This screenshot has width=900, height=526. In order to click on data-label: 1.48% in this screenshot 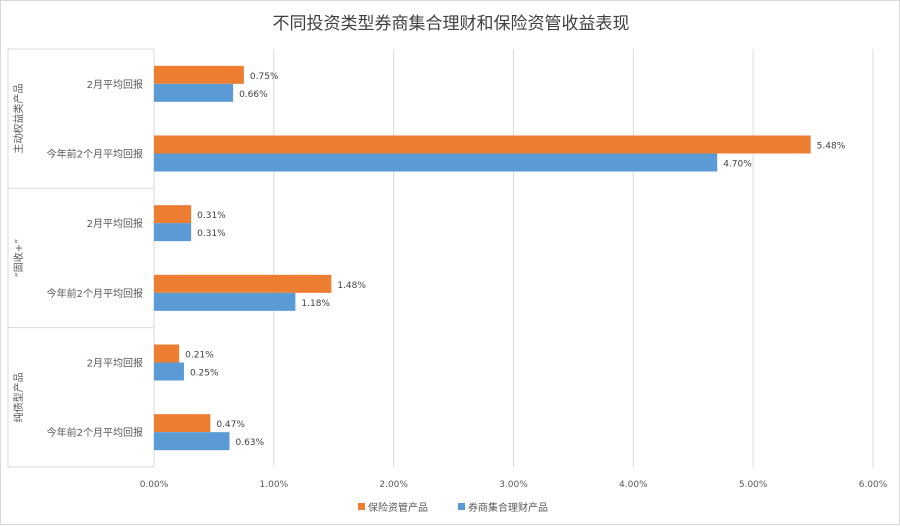, I will do `click(351, 286)`.